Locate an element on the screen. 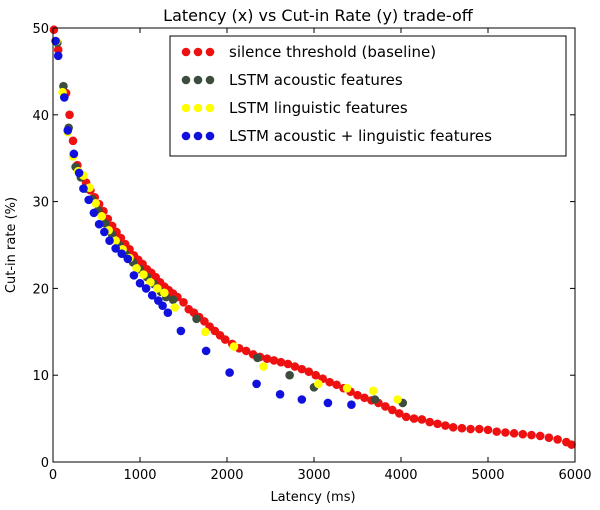 Image resolution: width=600 pixels, height=510 pixels. legend-item: silence threshold (baseline) is located at coordinates (308, 52).